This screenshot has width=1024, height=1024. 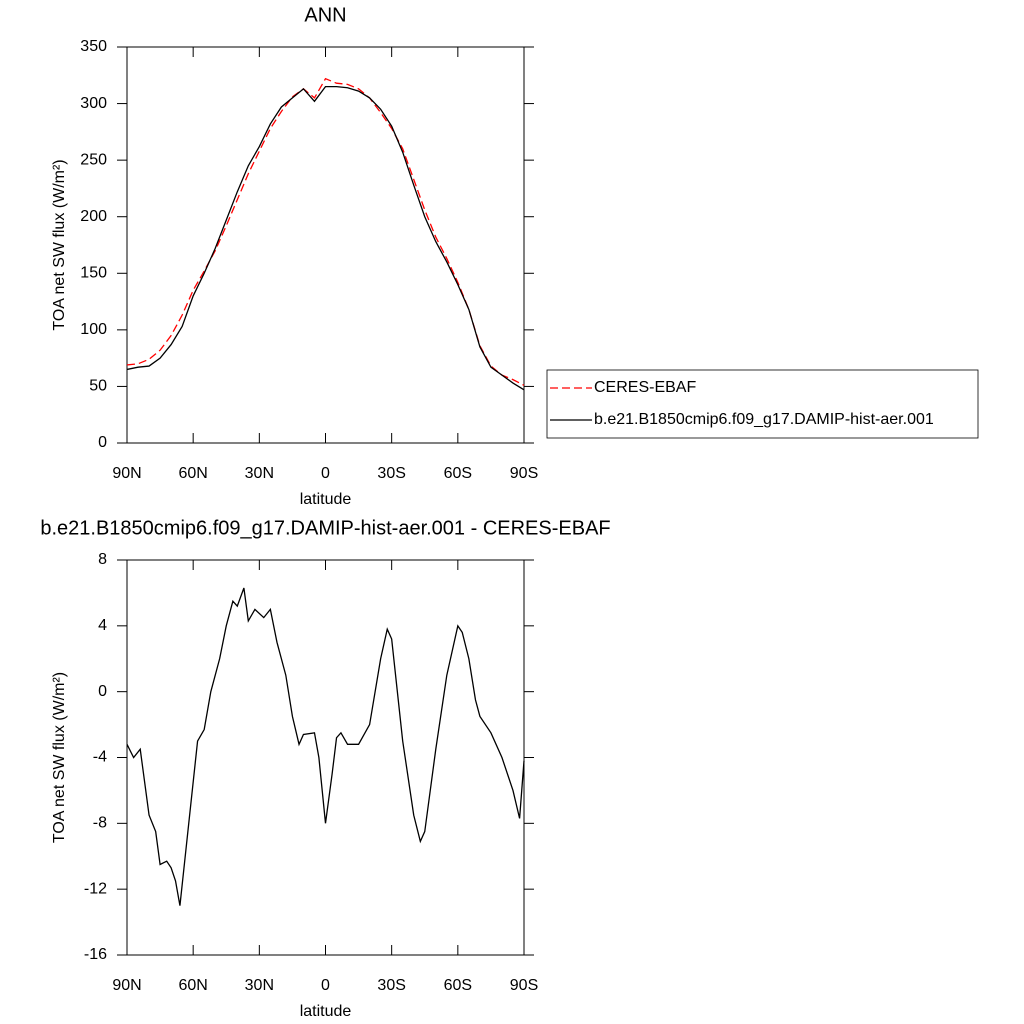 What do you see at coordinates (102, 559) in the screenshot?
I see `y-tick-label: 8` at bounding box center [102, 559].